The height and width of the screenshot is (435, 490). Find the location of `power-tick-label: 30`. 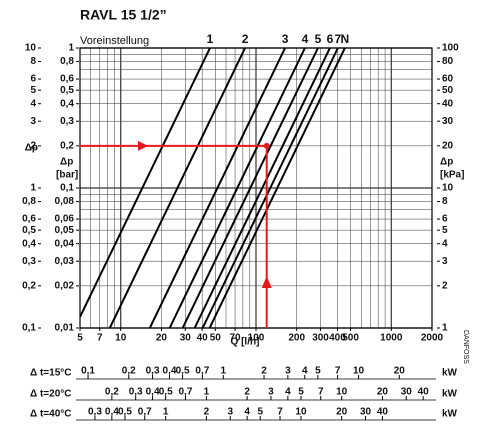

power-tick-label: 30 is located at coordinates (407, 392).